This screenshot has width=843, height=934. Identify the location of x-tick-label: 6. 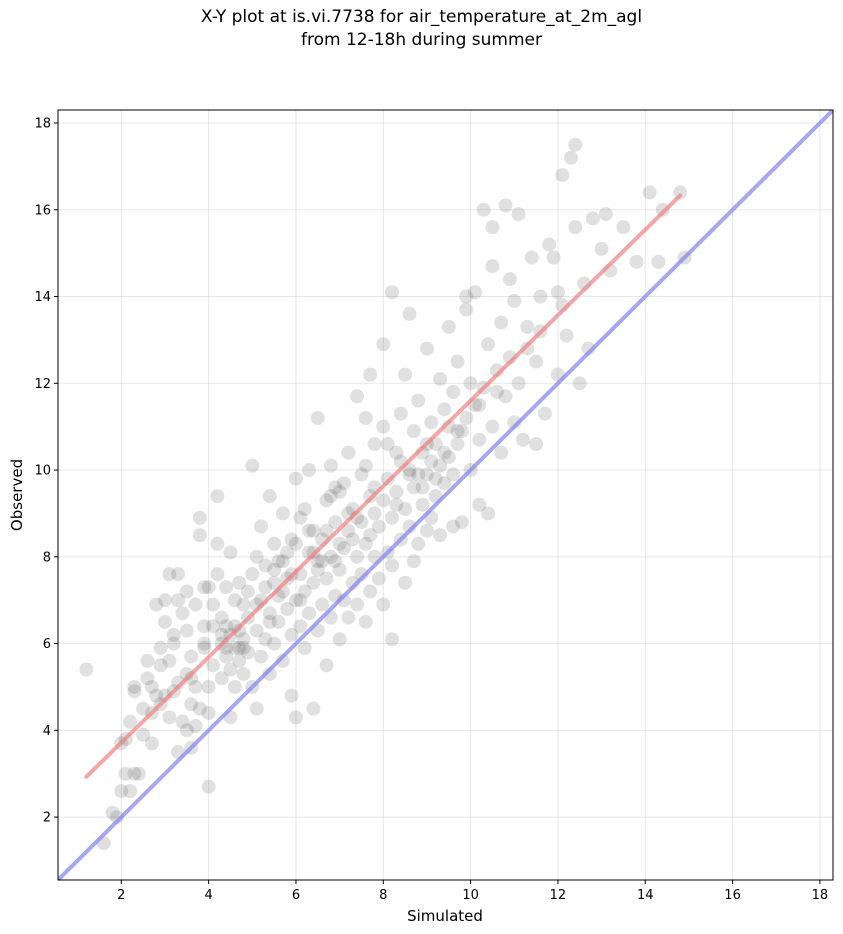
(296, 895).